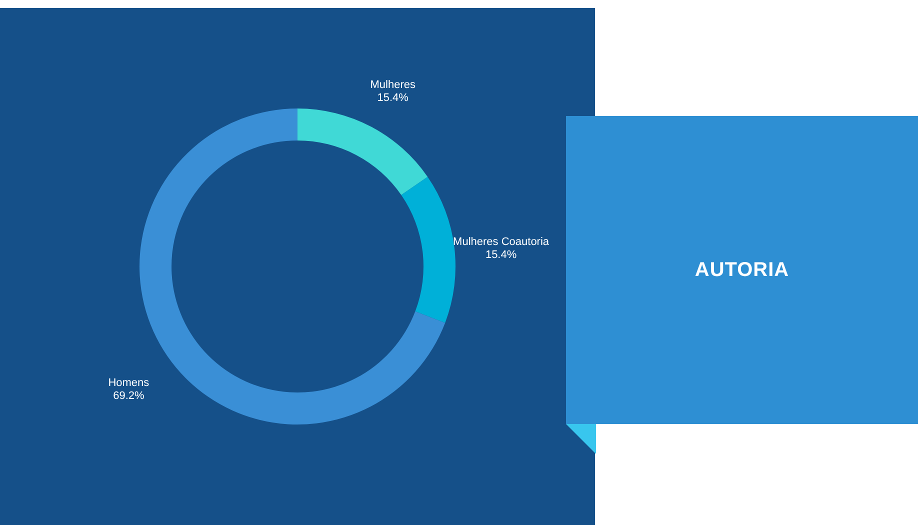 This screenshot has width=918, height=525. What do you see at coordinates (501, 242) in the screenshot?
I see `slice-label: Mulheres Coautoria` at bounding box center [501, 242].